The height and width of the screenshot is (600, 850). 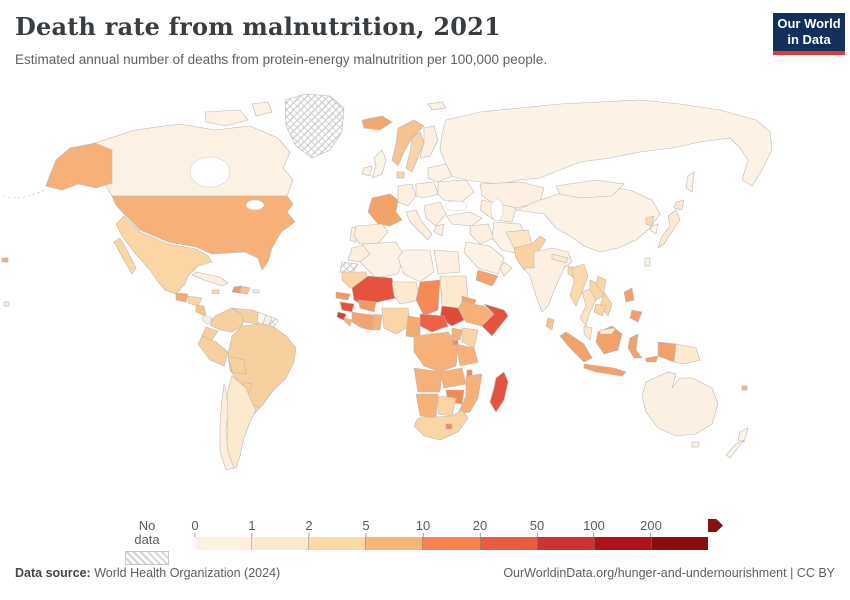 What do you see at coordinates (215, 291) in the screenshot?
I see `region-jamaica` at bounding box center [215, 291].